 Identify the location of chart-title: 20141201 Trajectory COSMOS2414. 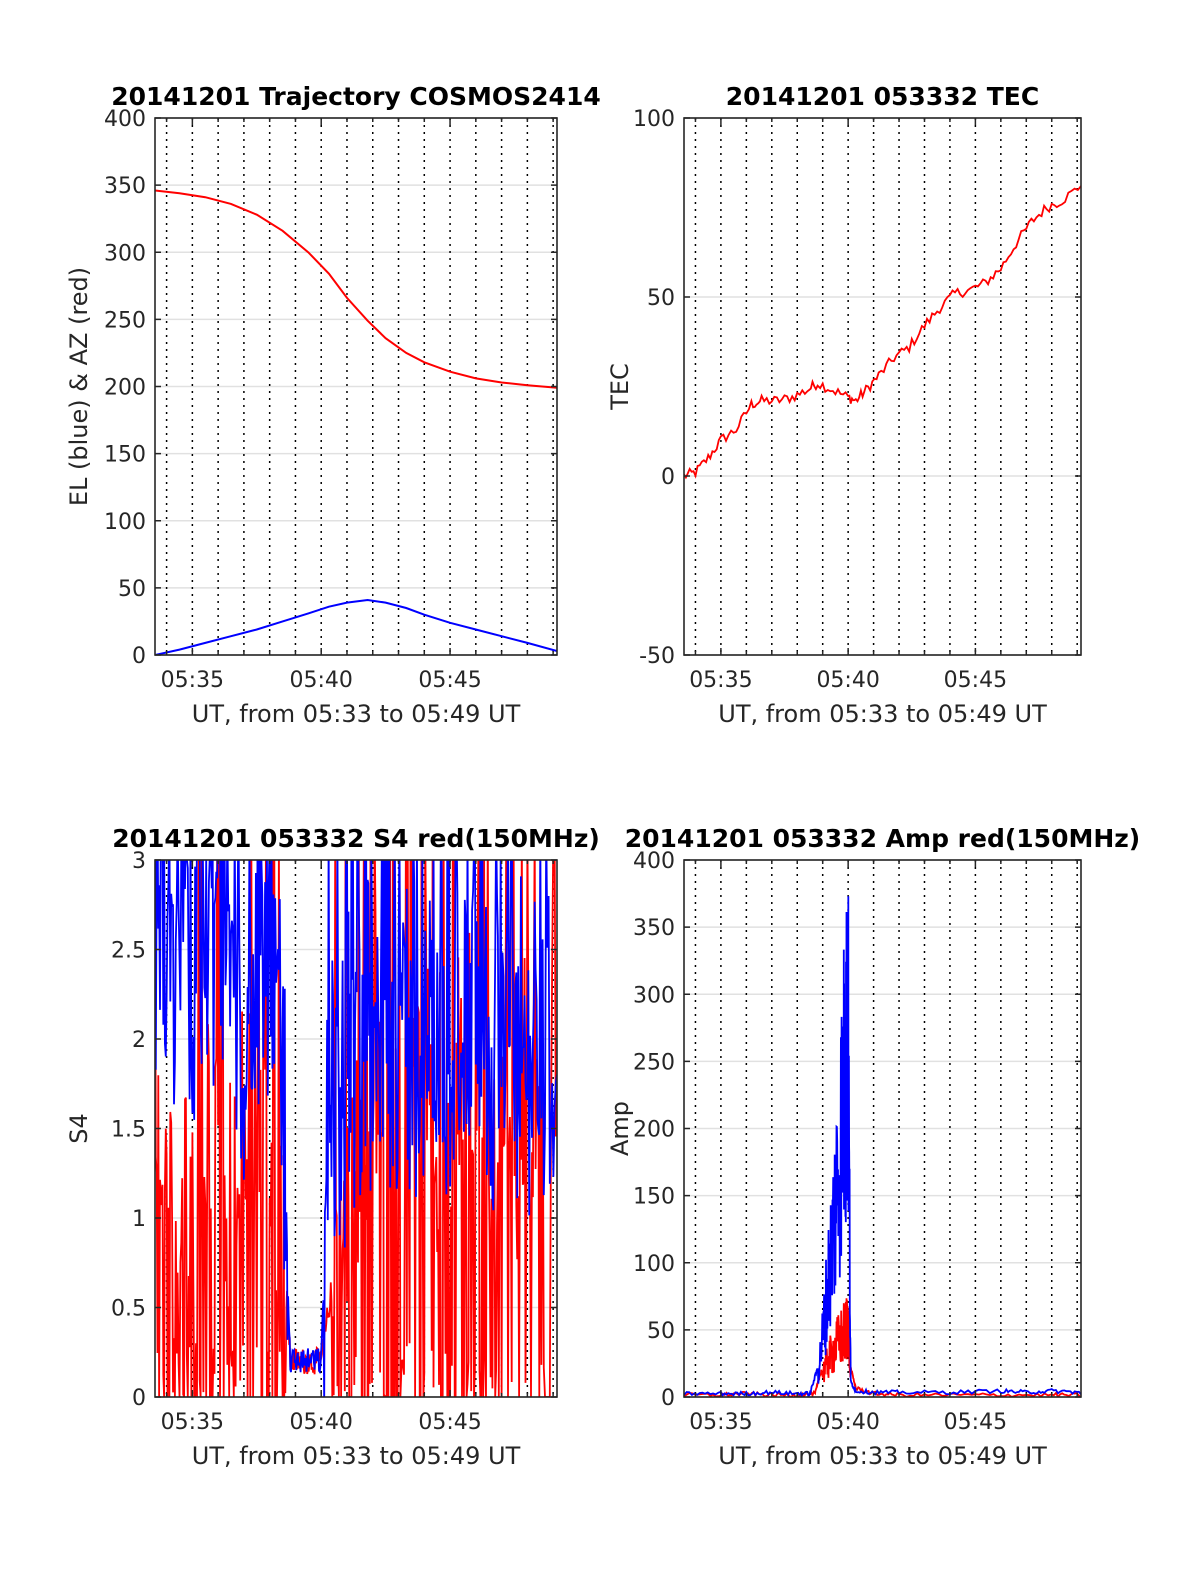
(356, 96).